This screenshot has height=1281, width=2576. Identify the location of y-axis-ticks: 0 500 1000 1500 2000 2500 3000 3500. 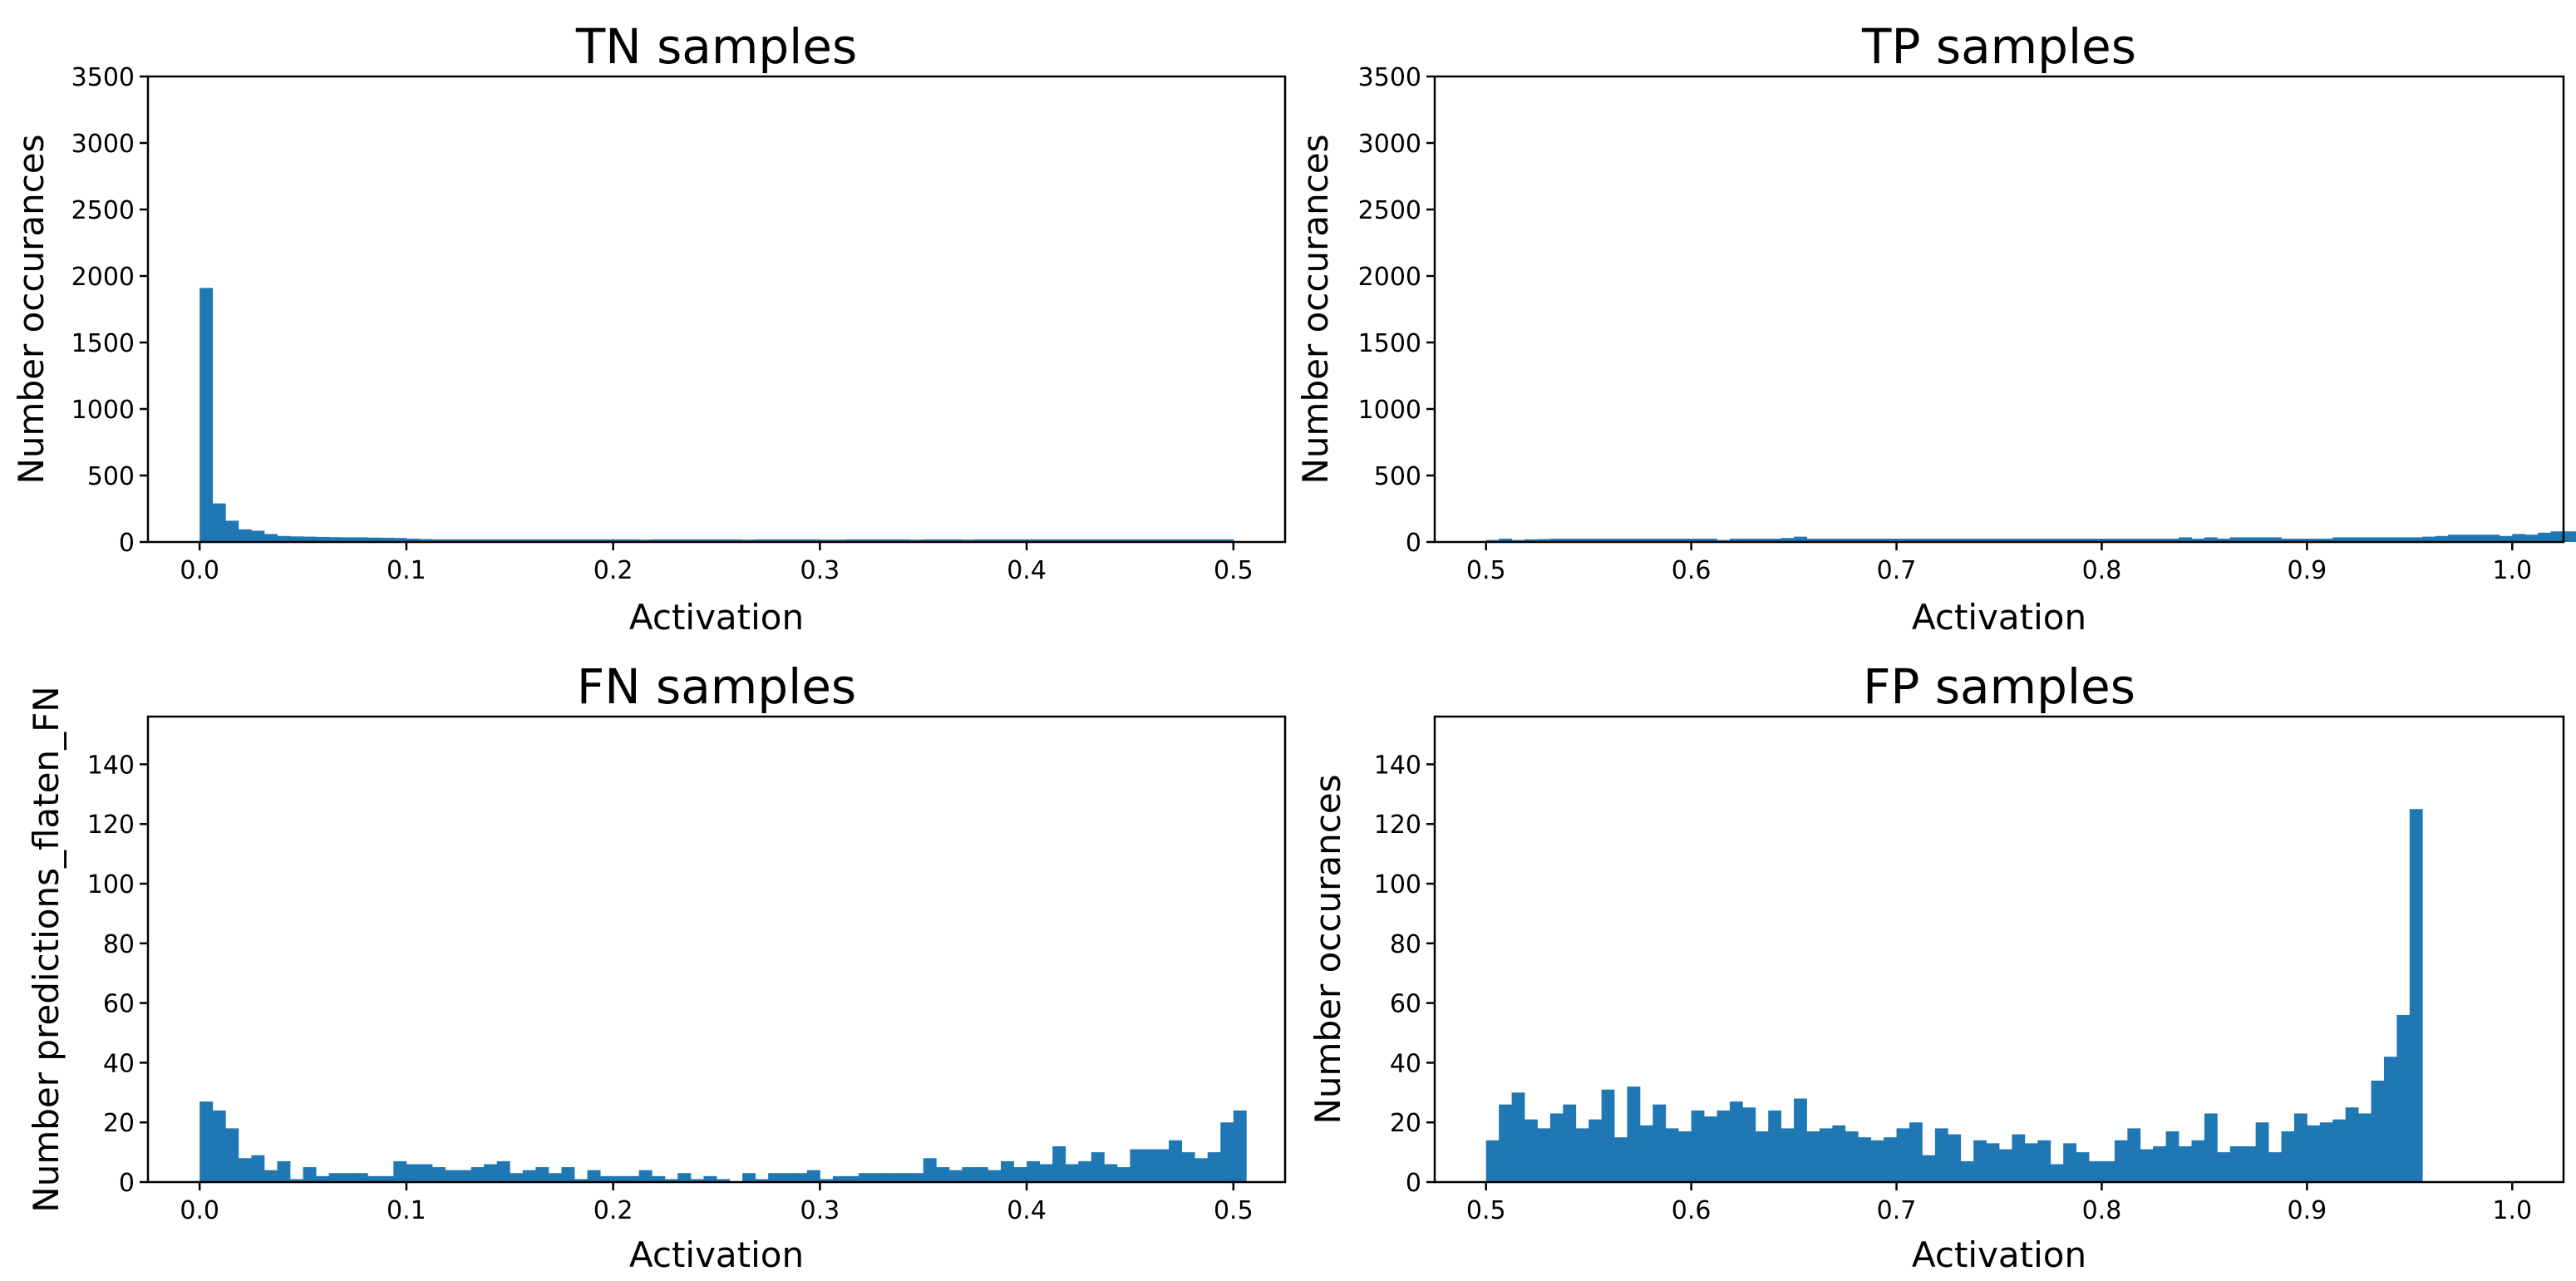
(1396, 310).